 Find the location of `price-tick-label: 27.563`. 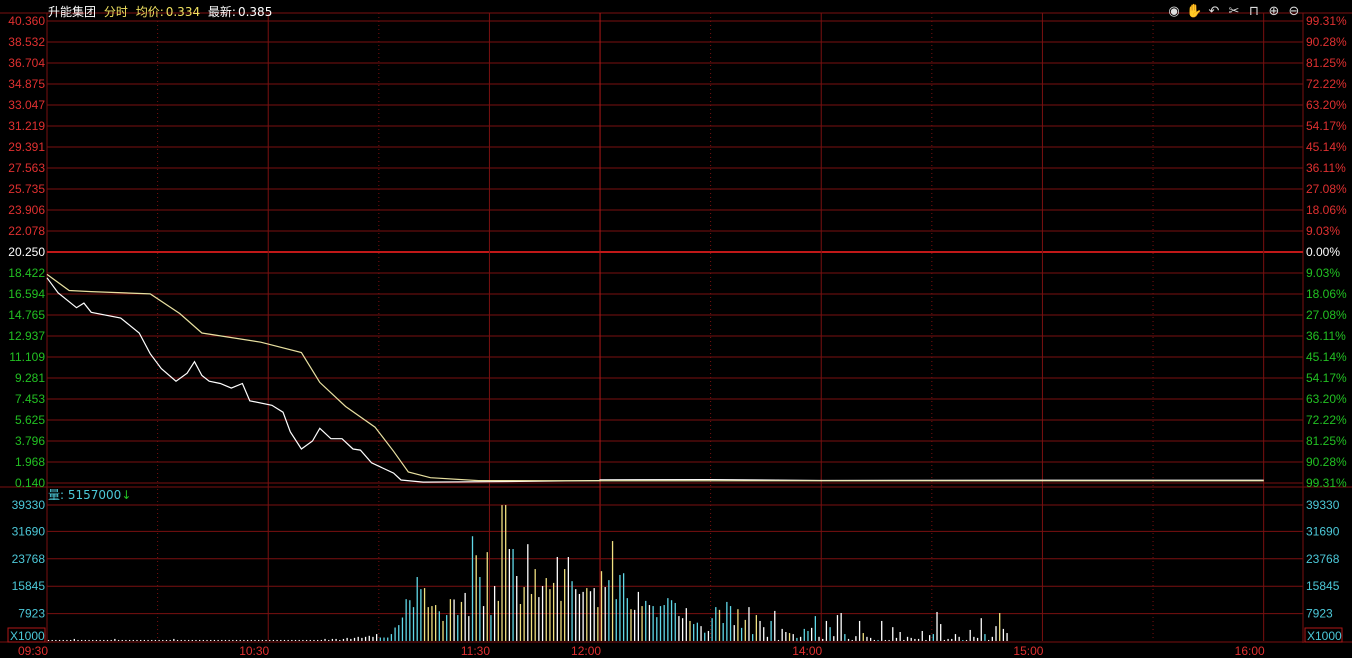

price-tick-label: 27.563 is located at coordinates (26, 168).